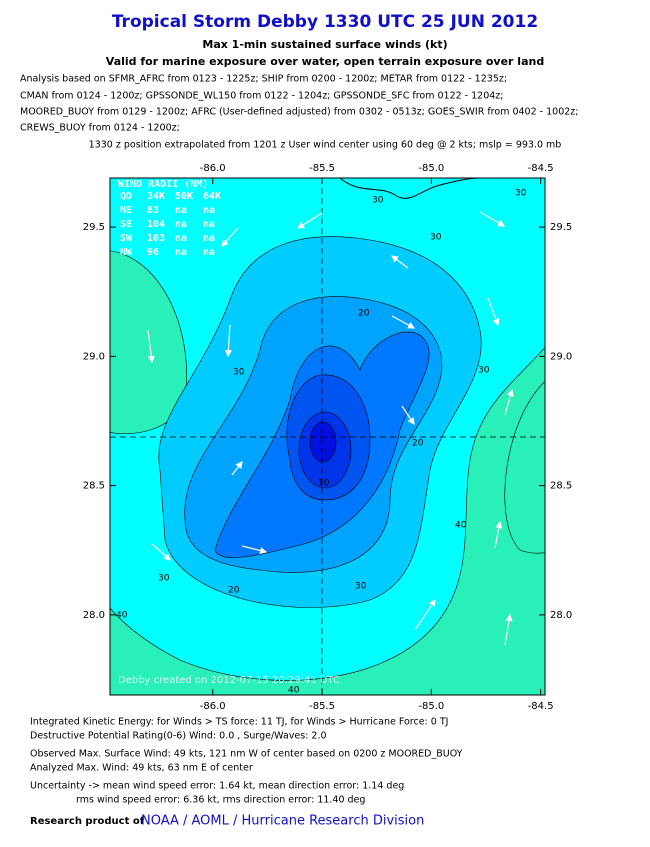  I want to click on radii-cell: 103, so click(156, 238).